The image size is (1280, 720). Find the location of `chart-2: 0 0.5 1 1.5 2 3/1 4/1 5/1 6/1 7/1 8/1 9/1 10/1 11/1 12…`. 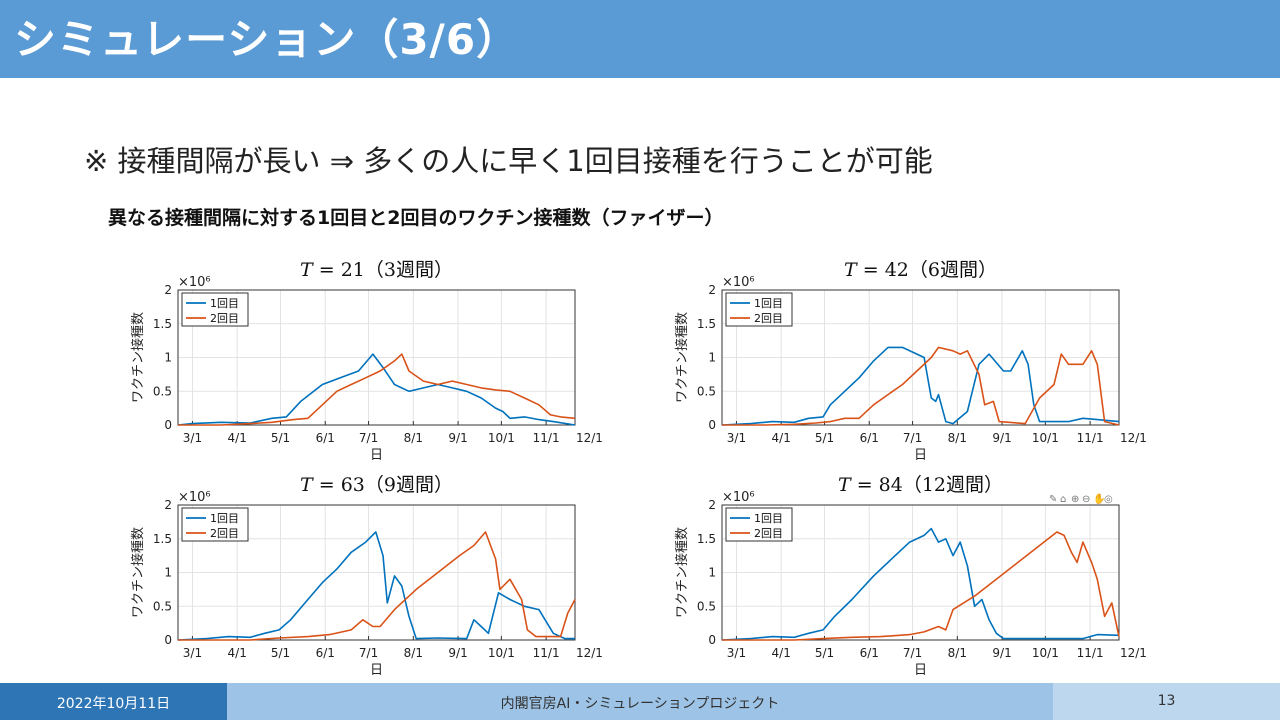

chart-2: 0 0.5 1 1.5 2 3/1 4/1 5/1 6/1 7/1 8/1 9/1 10/1 11/1 12… is located at coordinates (910, 361).